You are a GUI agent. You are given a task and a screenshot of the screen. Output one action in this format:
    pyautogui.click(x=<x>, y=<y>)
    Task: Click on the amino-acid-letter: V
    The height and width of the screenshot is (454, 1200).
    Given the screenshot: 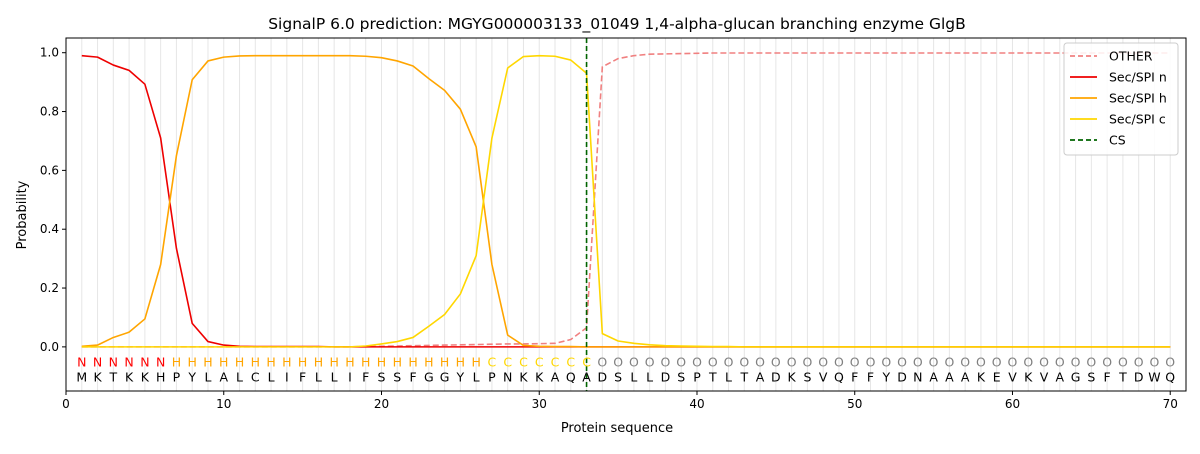 What is the action you would take?
    pyautogui.click(x=1044, y=376)
    